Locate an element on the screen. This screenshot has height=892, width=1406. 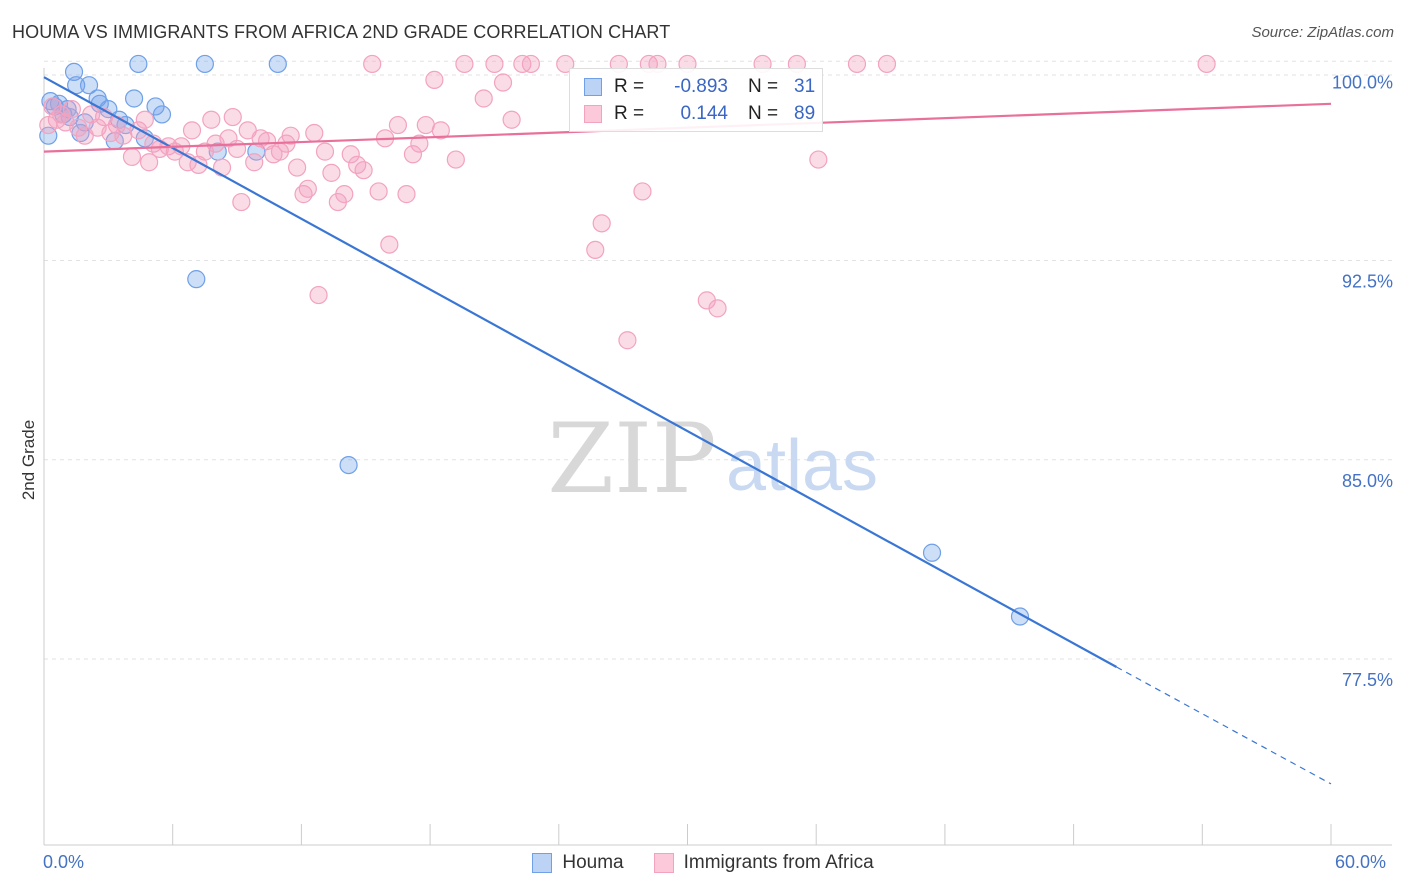
series-swatch-houma is located at coordinates (542, 863).